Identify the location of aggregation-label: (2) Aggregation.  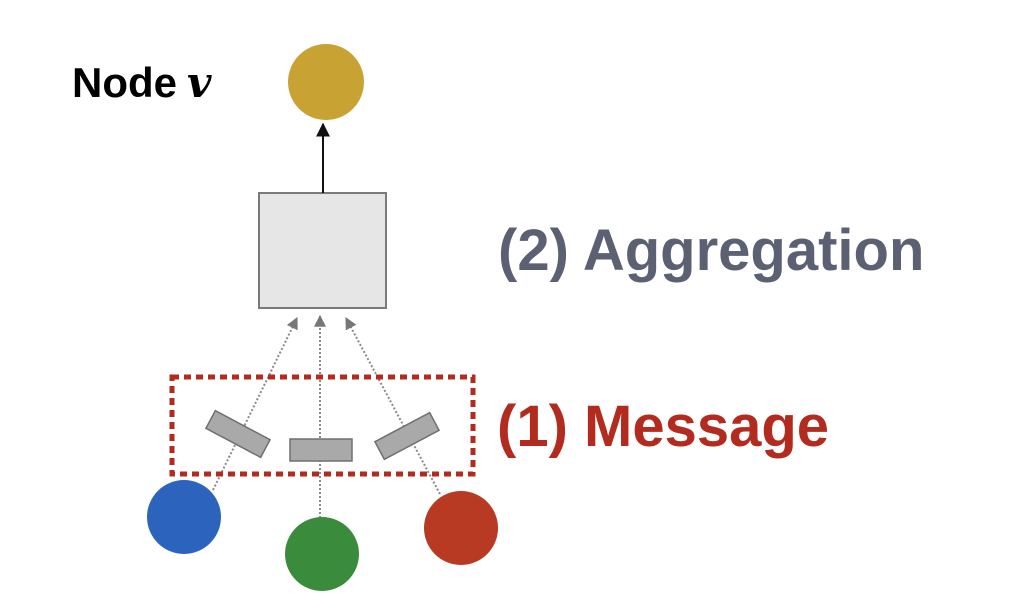
(711, 250).